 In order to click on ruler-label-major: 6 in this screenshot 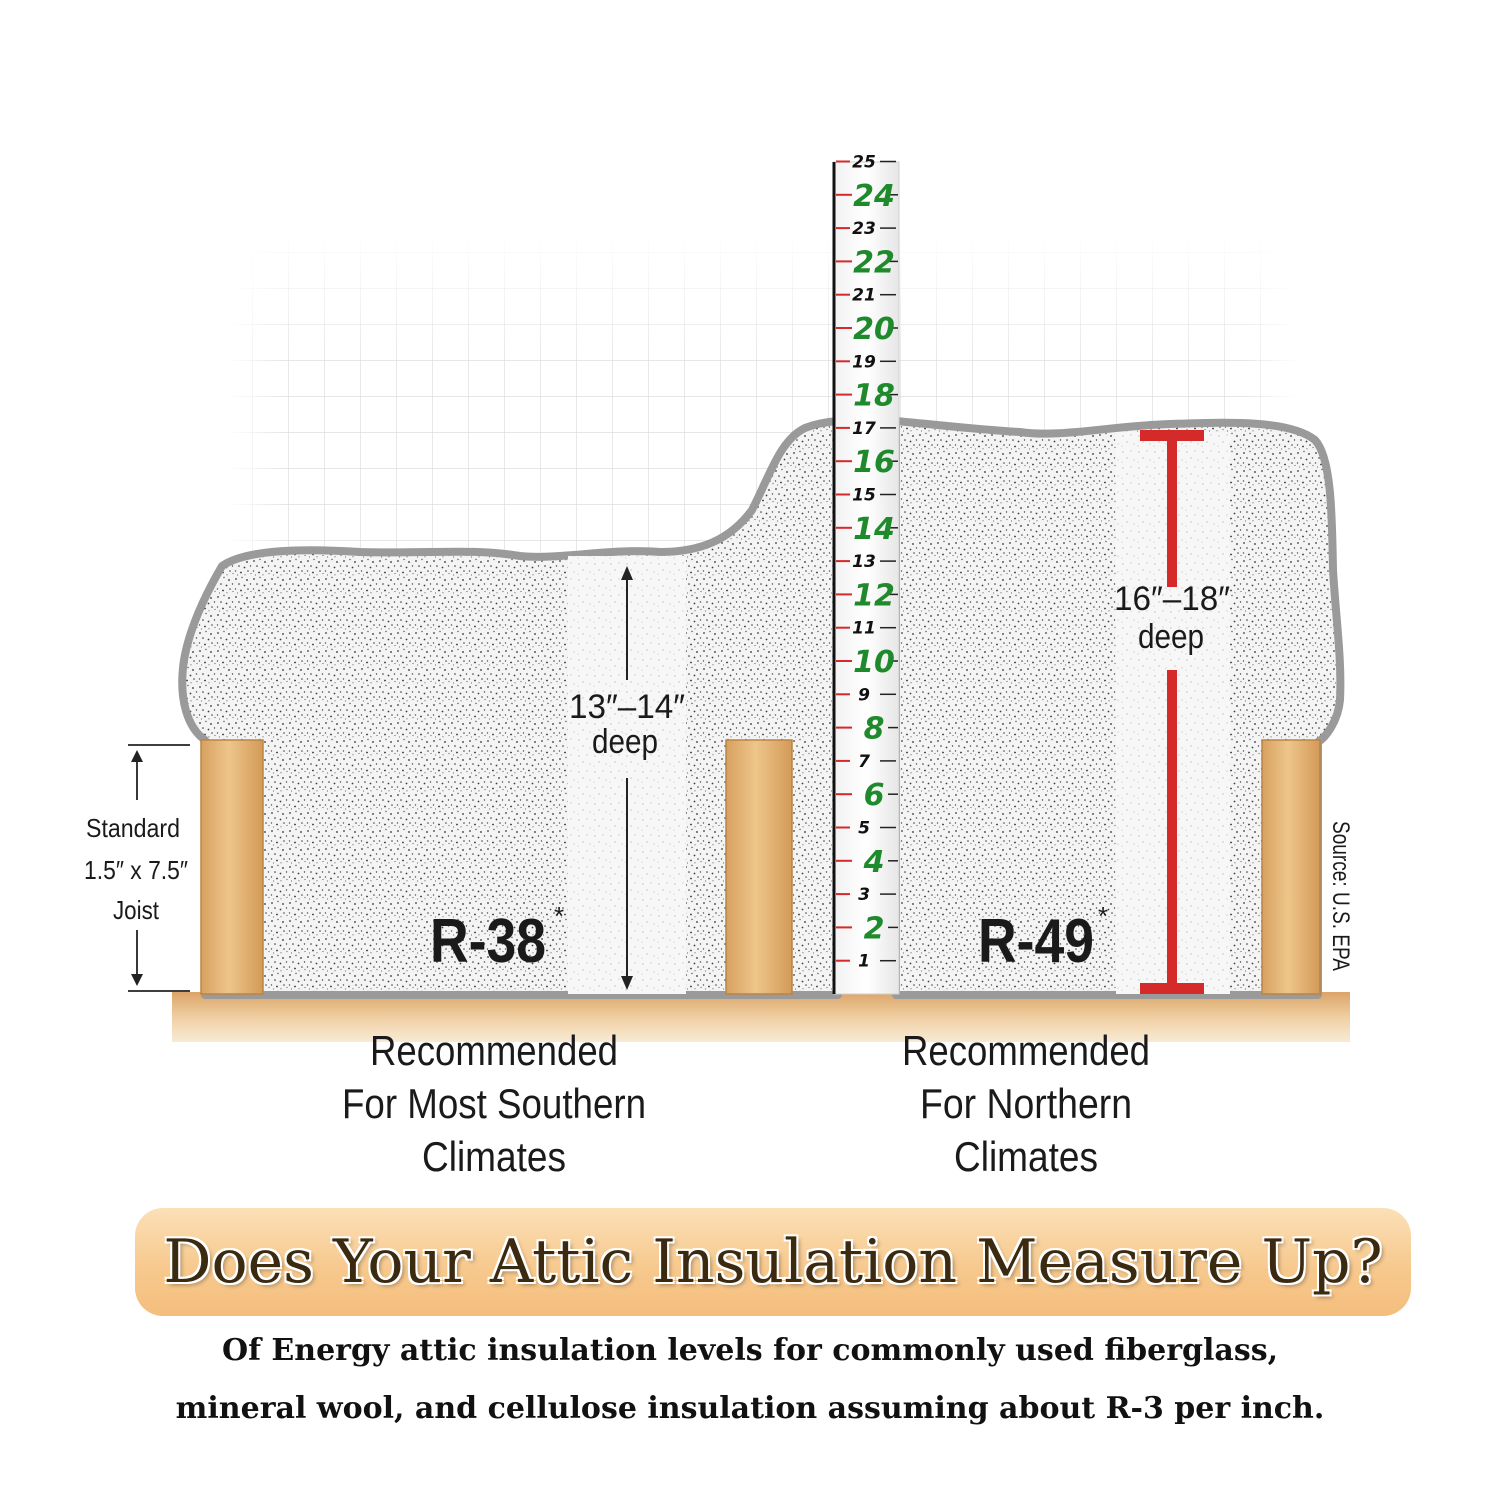, I will do `click(874, 795)`.